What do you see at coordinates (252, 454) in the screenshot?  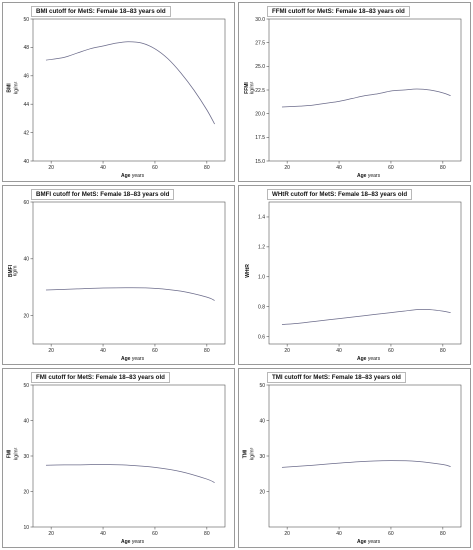 I see `y-axis-unit: kg/m³` at bounding box center [252, 454].